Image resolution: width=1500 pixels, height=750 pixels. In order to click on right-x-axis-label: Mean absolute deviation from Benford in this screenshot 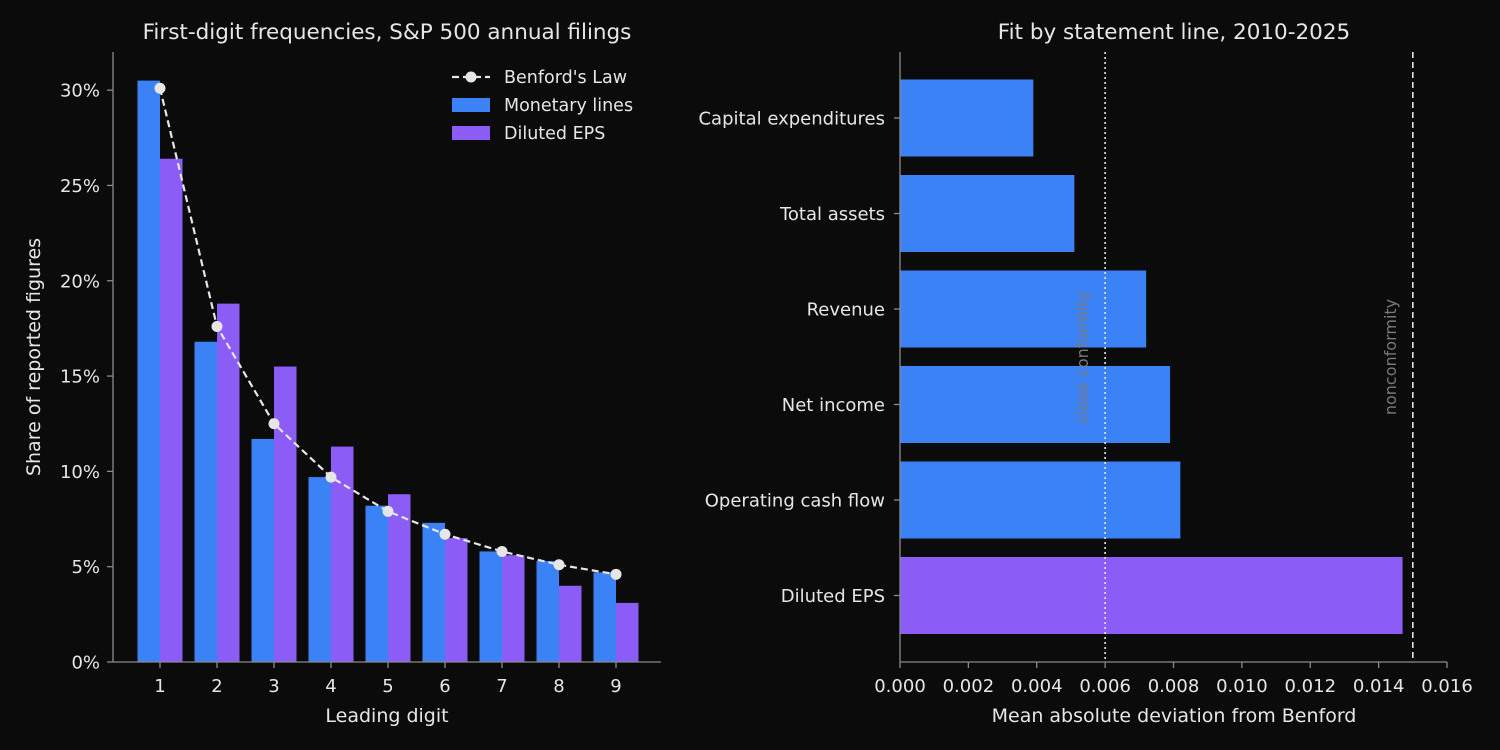, I will do `click(1174, 716)`.